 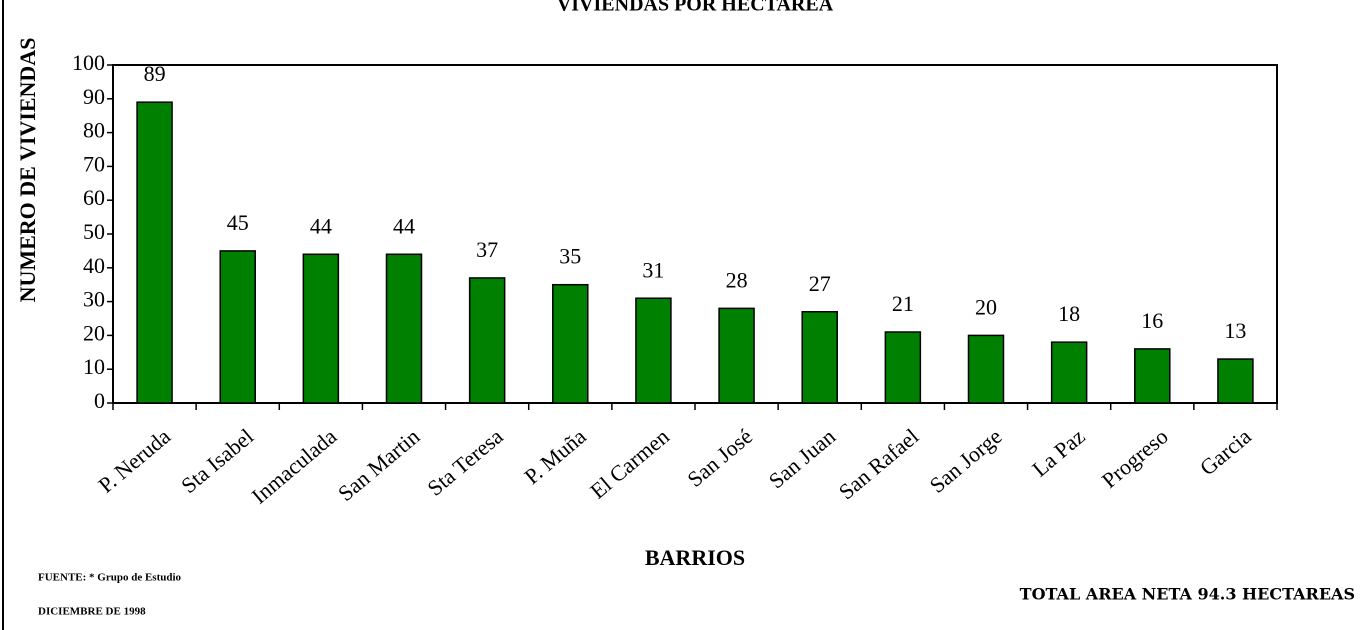 I want to click on y-tick-label: 40, so click(x=94, y=265).